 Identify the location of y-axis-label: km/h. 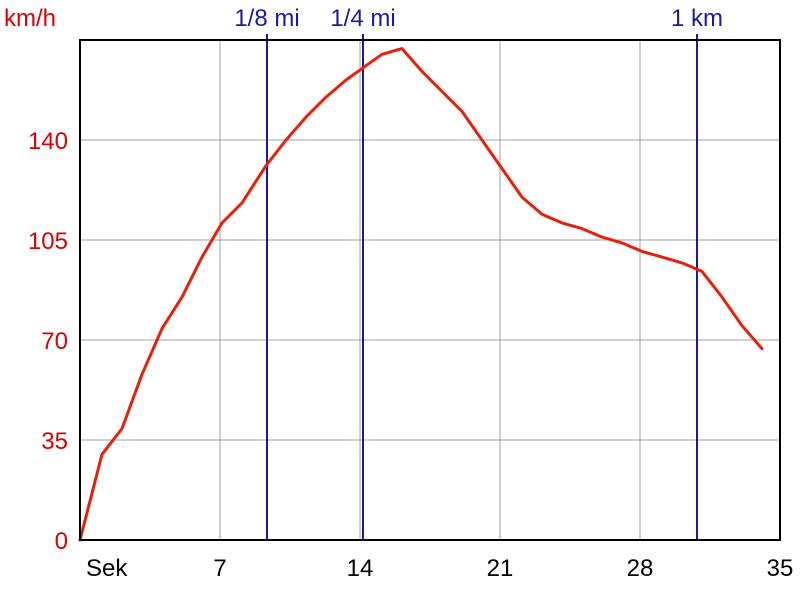
(30, 18).